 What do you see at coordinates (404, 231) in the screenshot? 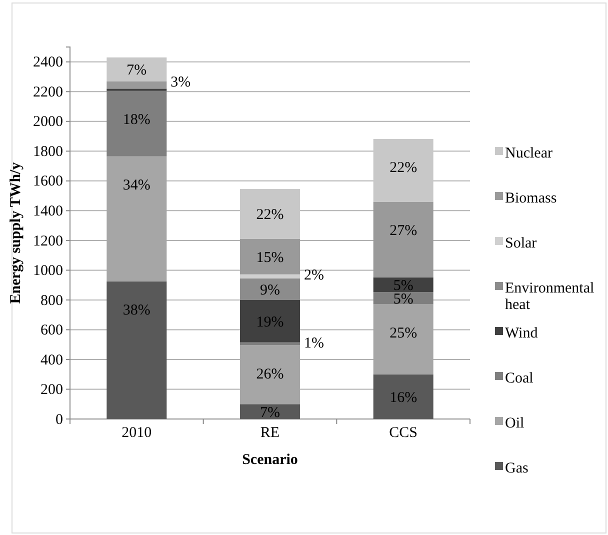
I see `annotation: 27%` at bounding box center [404, 231].